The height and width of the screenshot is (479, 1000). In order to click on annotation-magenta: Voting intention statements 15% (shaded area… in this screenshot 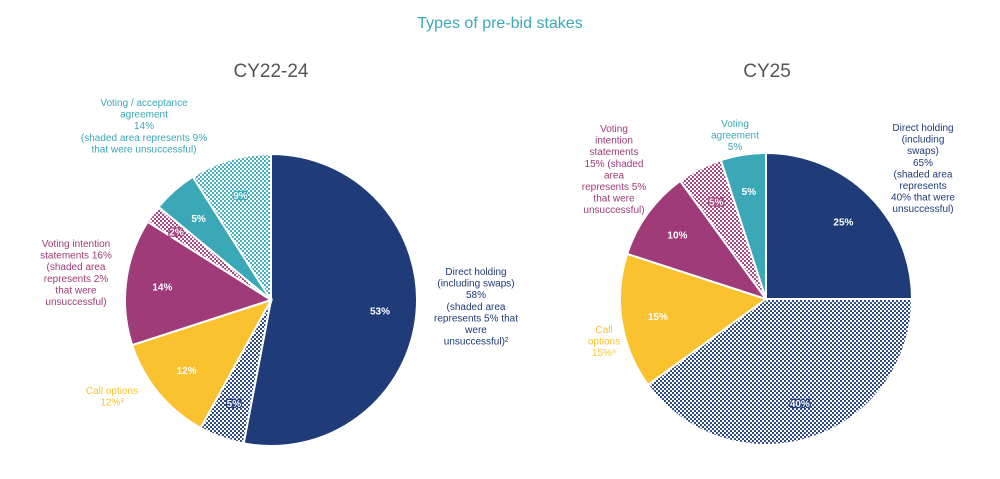, I will do `click(614, 170)`.